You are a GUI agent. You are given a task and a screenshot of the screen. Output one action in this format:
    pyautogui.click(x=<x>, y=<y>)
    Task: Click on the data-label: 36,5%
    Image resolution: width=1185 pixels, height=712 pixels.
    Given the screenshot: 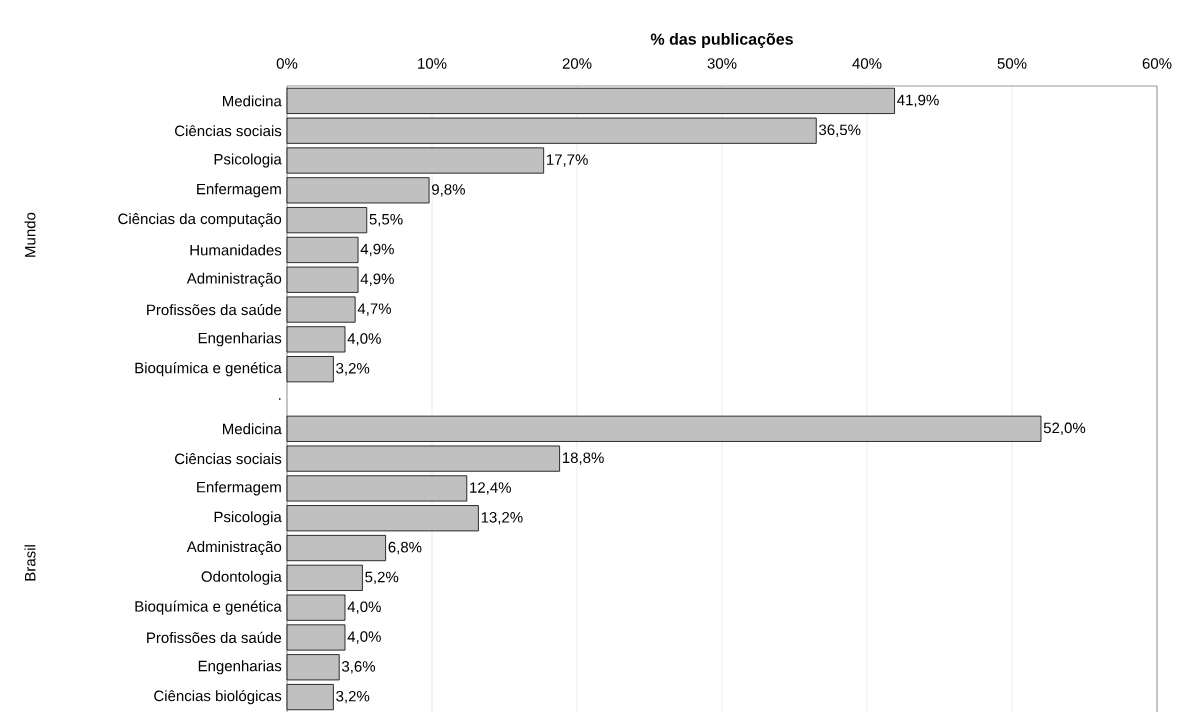 What is the action you would take?
    pyautogui.click(x=840, y=130)
    